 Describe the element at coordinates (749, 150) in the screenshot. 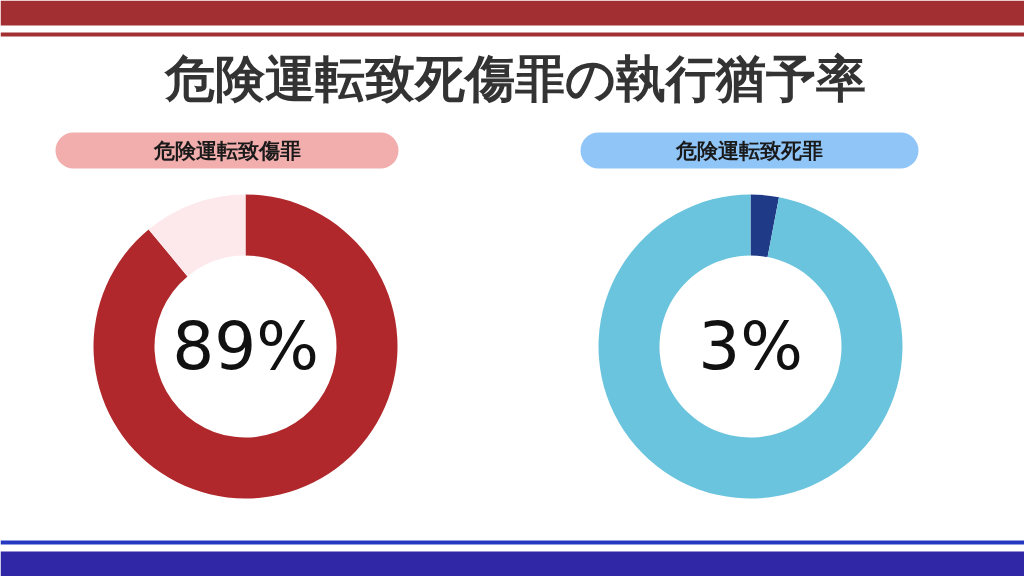

I see `chart-subtitle: 危険運転致死罪` at that location.